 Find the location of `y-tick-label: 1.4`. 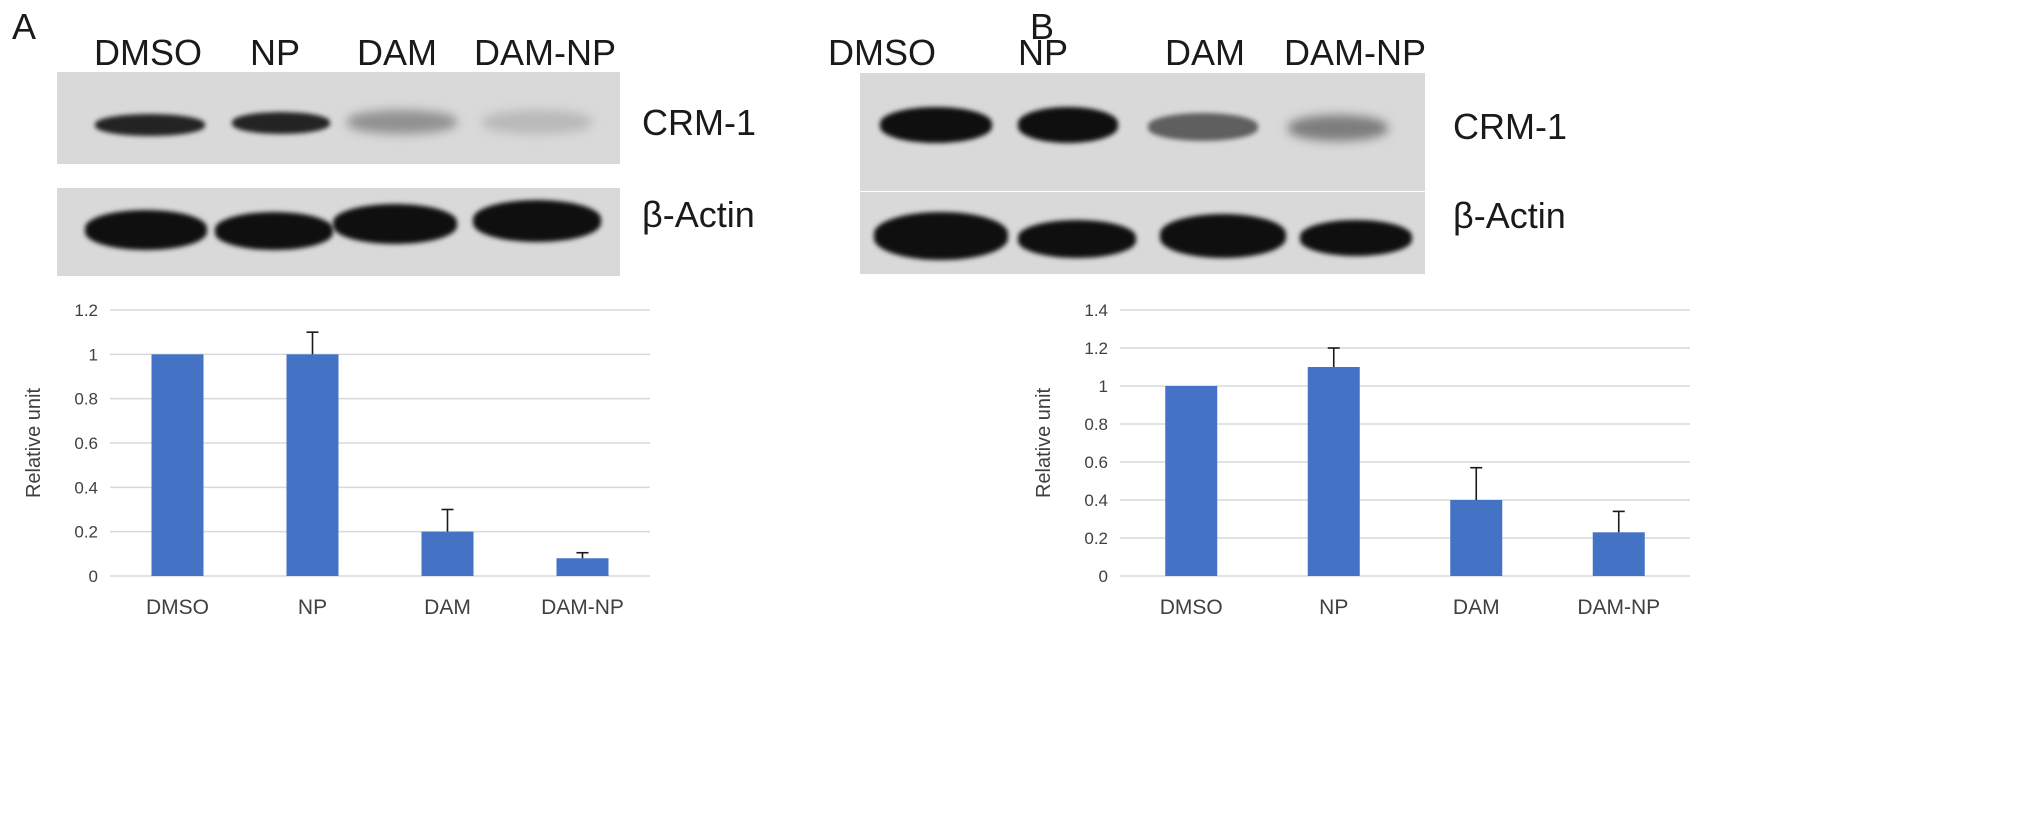

y-tick-label: 1.4 is located at coordinates (1096, 310).